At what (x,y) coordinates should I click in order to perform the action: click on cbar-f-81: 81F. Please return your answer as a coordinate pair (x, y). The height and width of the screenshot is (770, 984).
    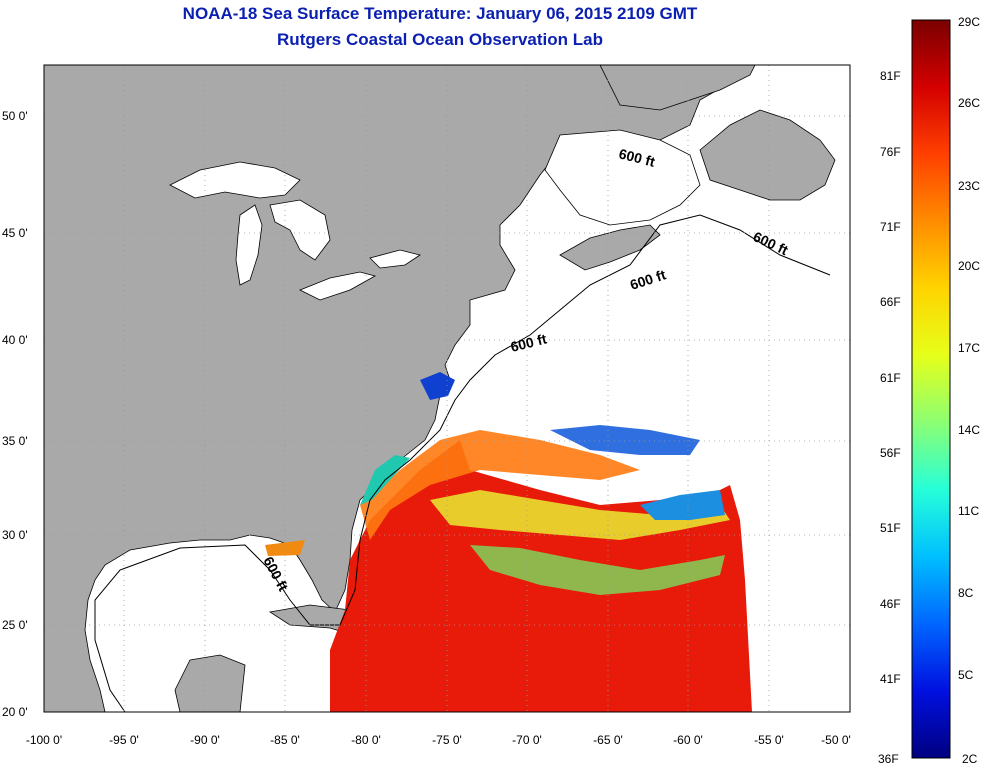
    Looking at the image, I should click on (890, 76).